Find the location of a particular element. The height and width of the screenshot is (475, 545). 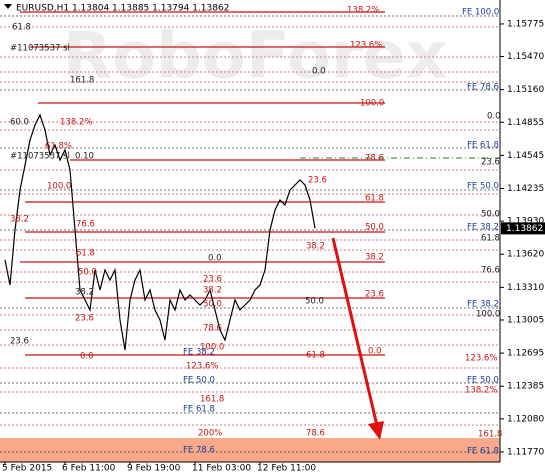

watermark: RoboForex is located at coordinates (255, 57).